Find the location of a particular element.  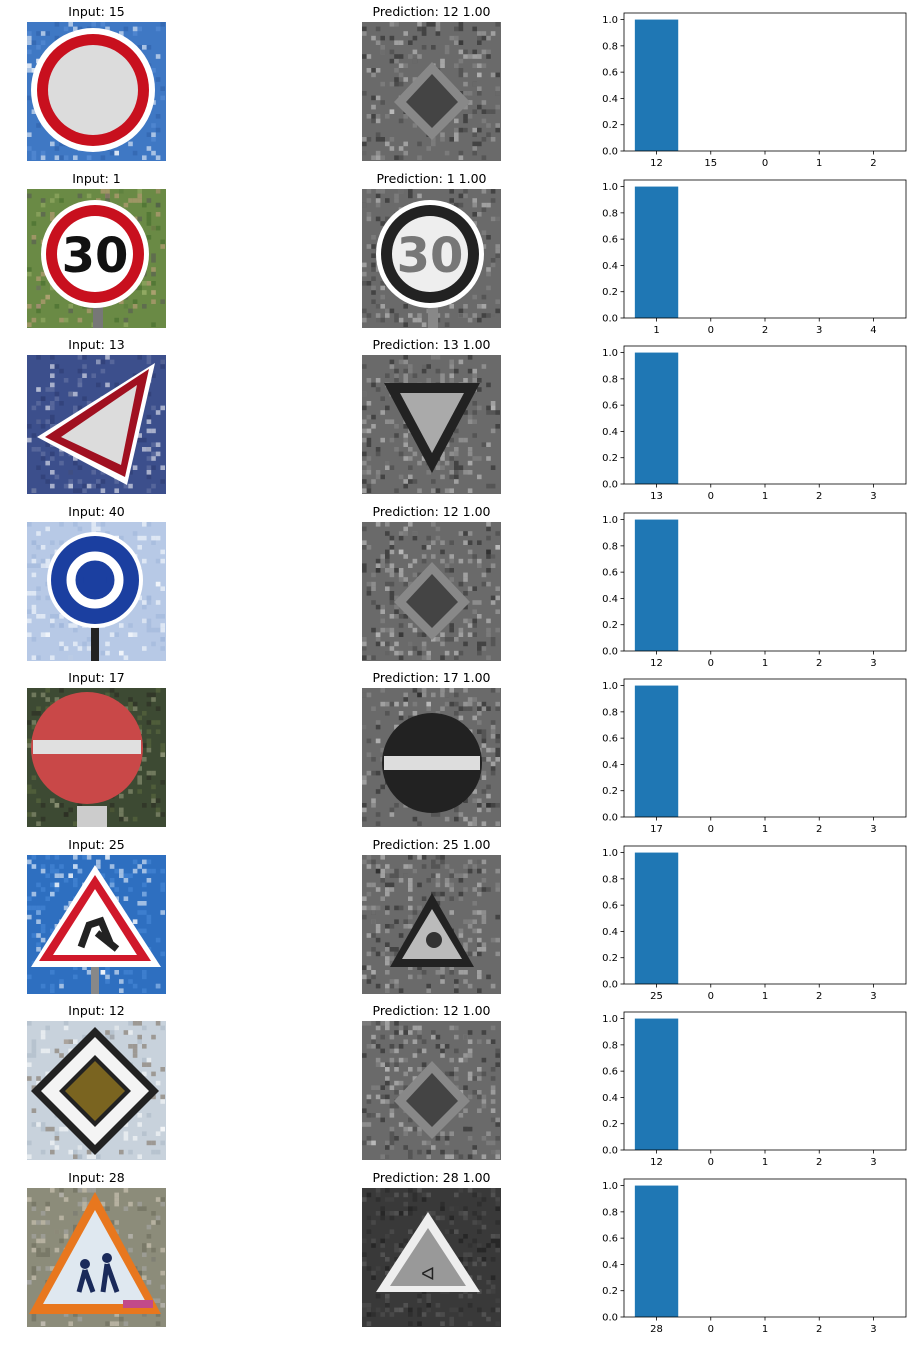

road-work-sign-image is located at coordinates (96, 924).